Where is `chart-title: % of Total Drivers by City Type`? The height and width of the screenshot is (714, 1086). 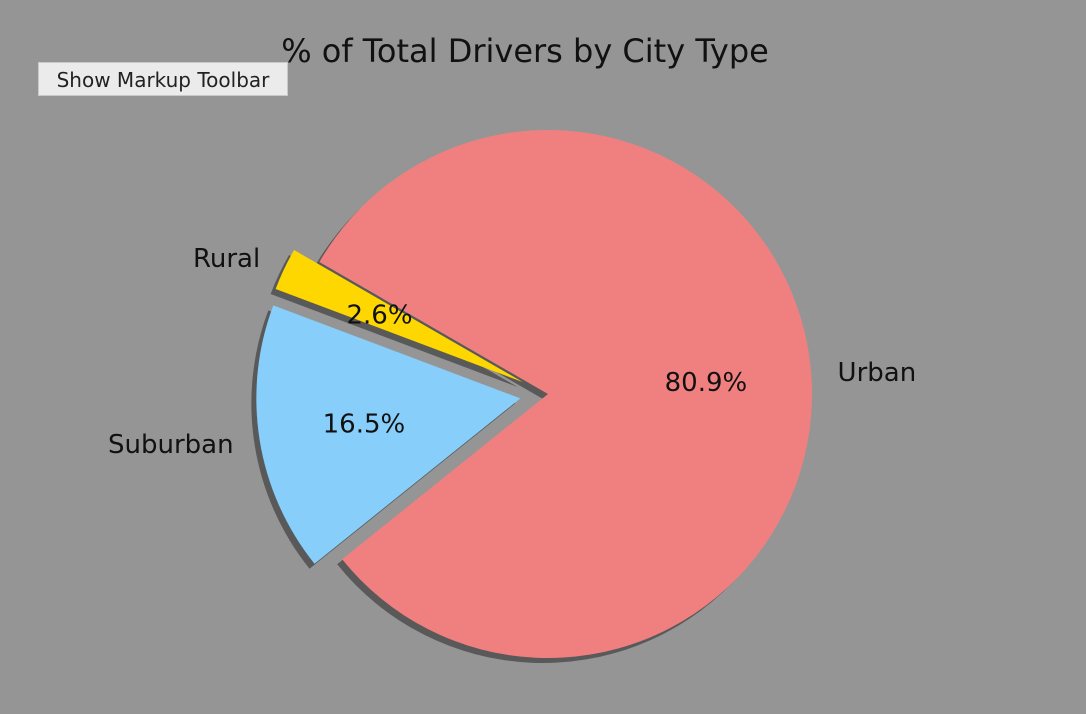 chart-title: % of Total Drivers by City Type is located at coordinates (525, 51).